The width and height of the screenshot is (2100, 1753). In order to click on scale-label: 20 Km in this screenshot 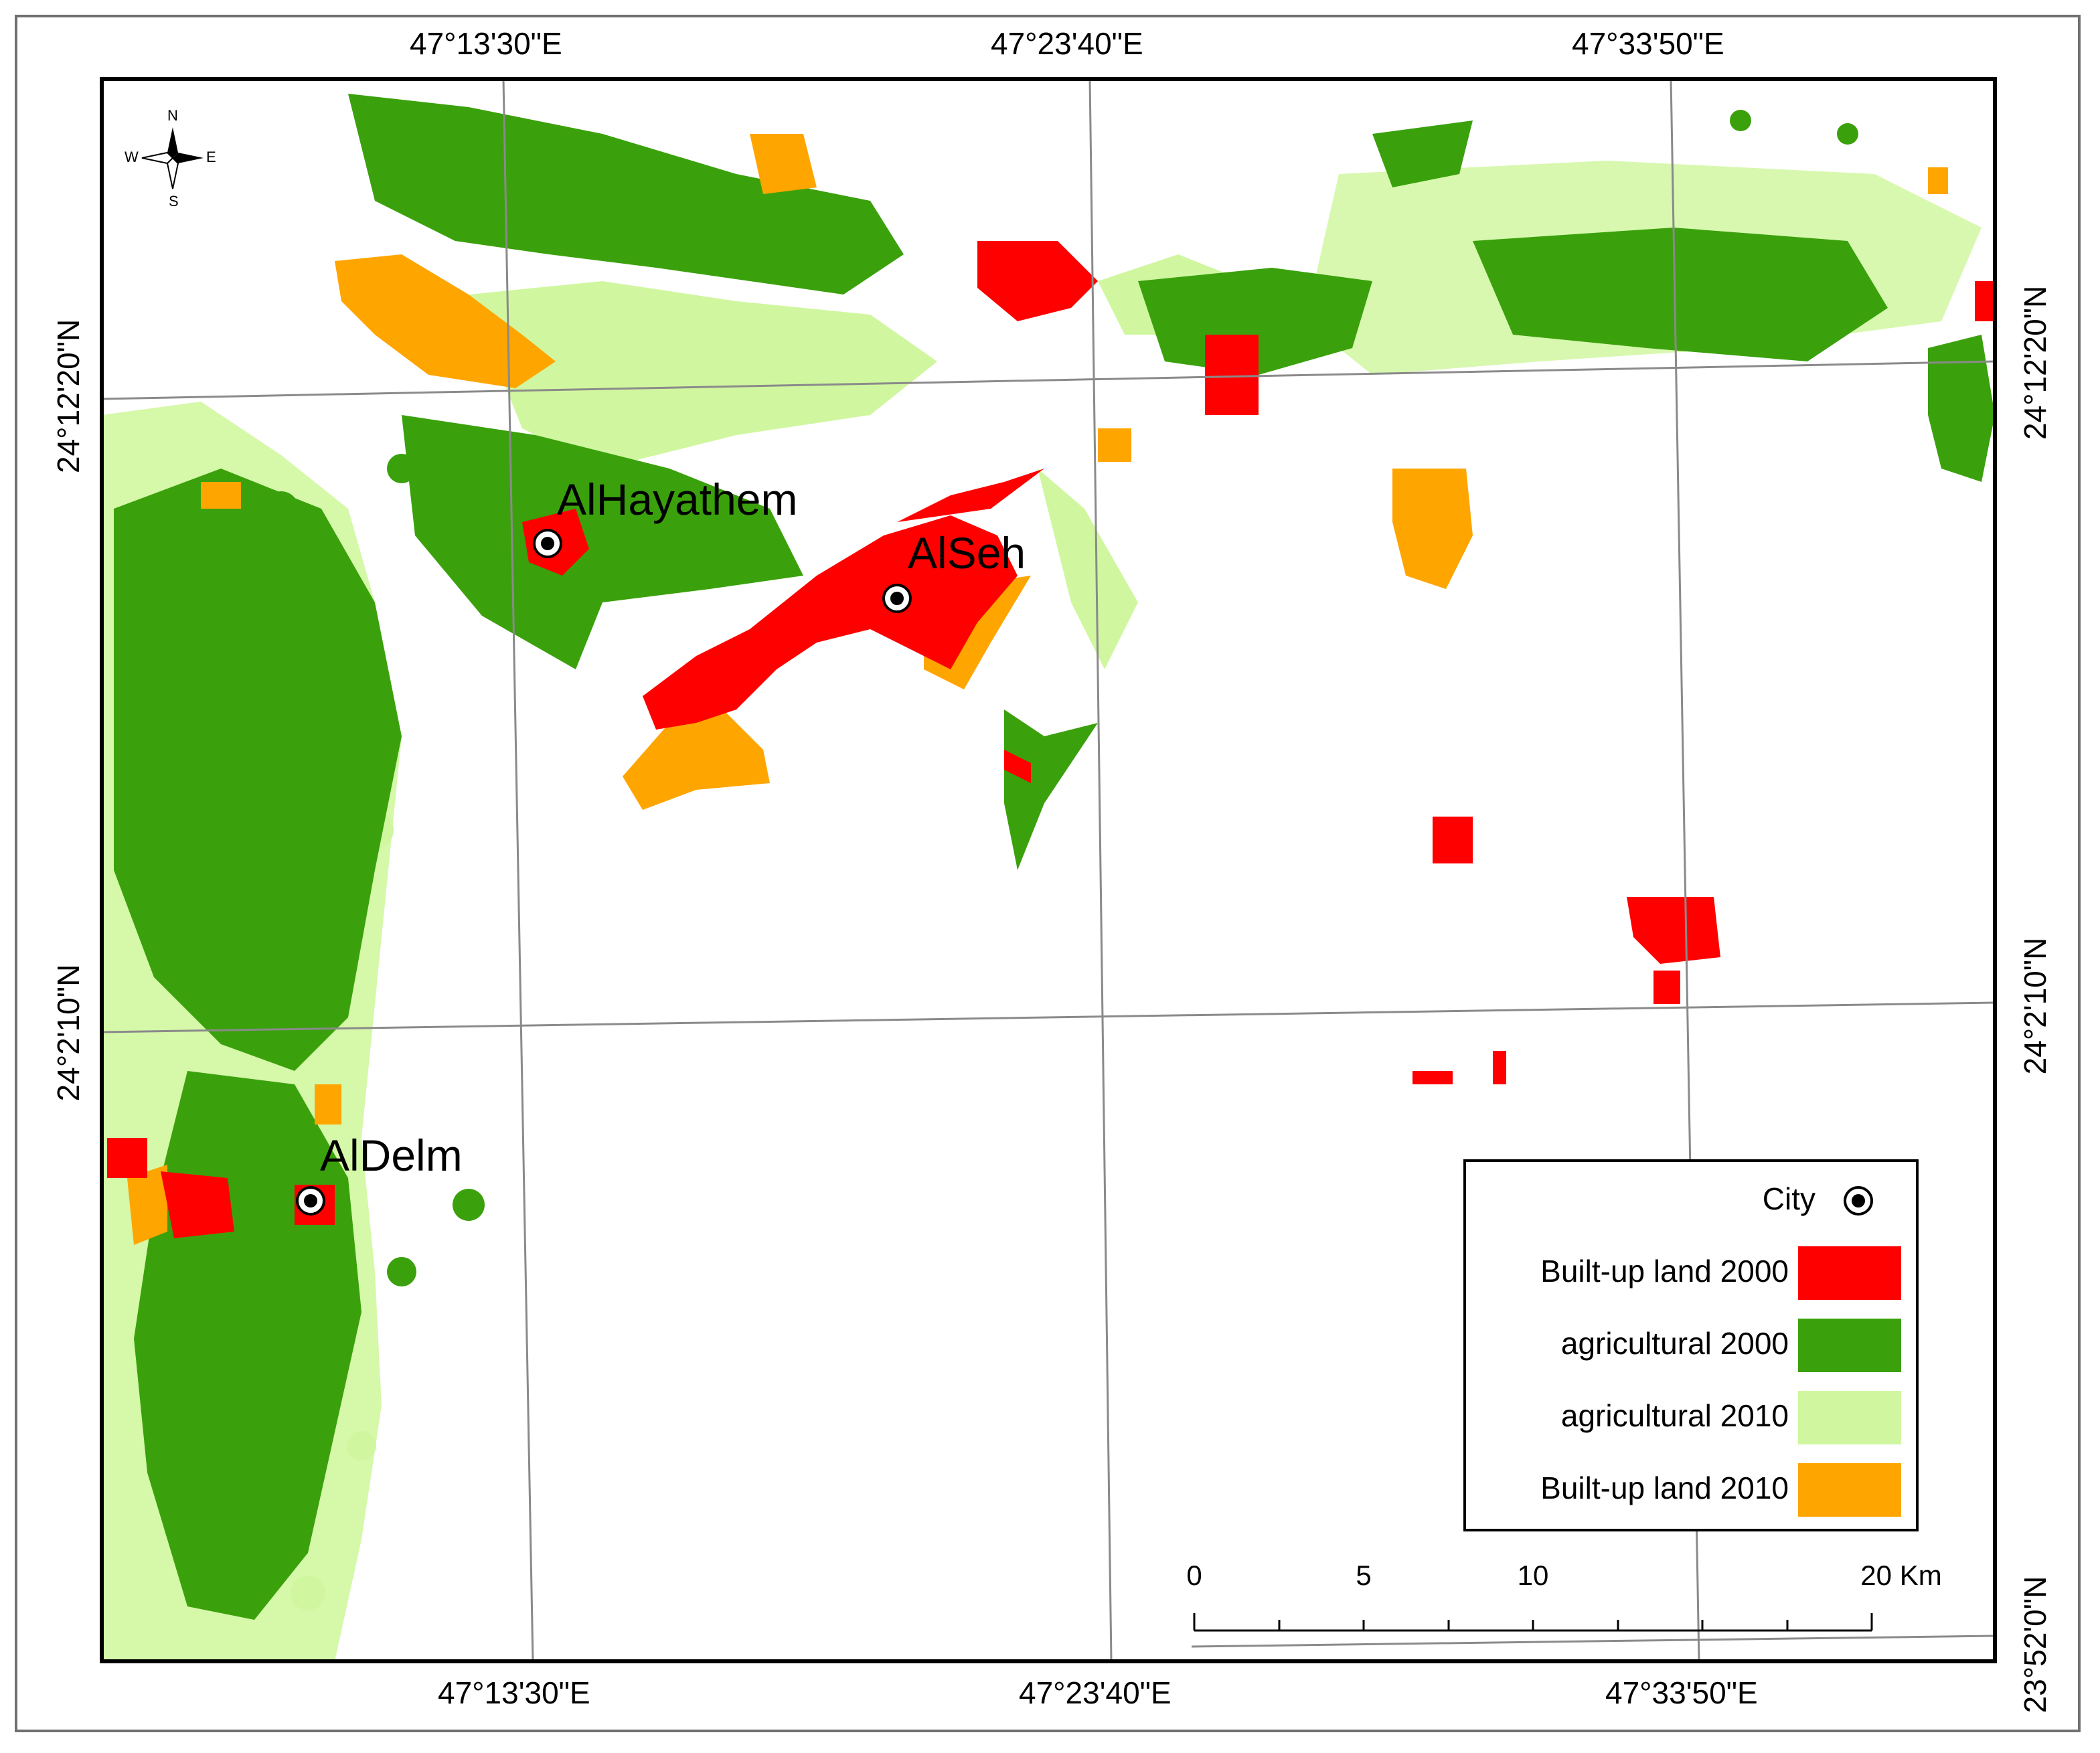, I will do `click(1901, 1575)`.